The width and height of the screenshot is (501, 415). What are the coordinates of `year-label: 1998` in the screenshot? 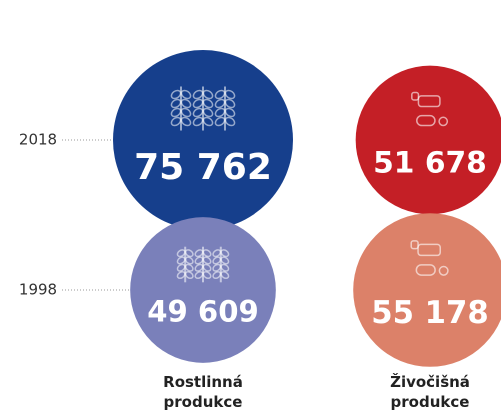 It's located at (38, 290).